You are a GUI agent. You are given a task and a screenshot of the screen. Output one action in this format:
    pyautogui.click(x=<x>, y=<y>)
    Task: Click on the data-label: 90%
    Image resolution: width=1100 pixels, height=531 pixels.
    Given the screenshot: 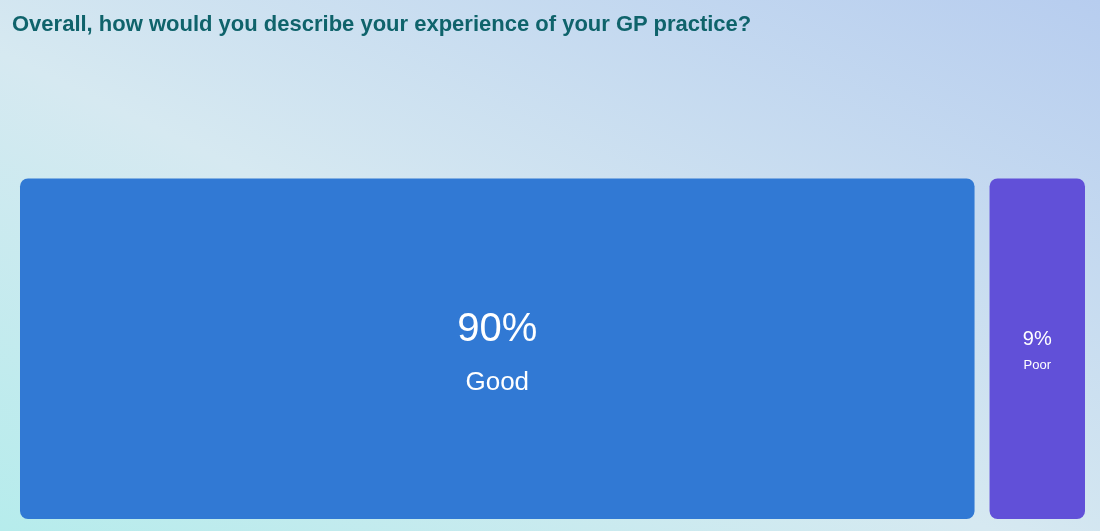 What is the action you would take?
    pyautogui.click(x=497, y=326)
    